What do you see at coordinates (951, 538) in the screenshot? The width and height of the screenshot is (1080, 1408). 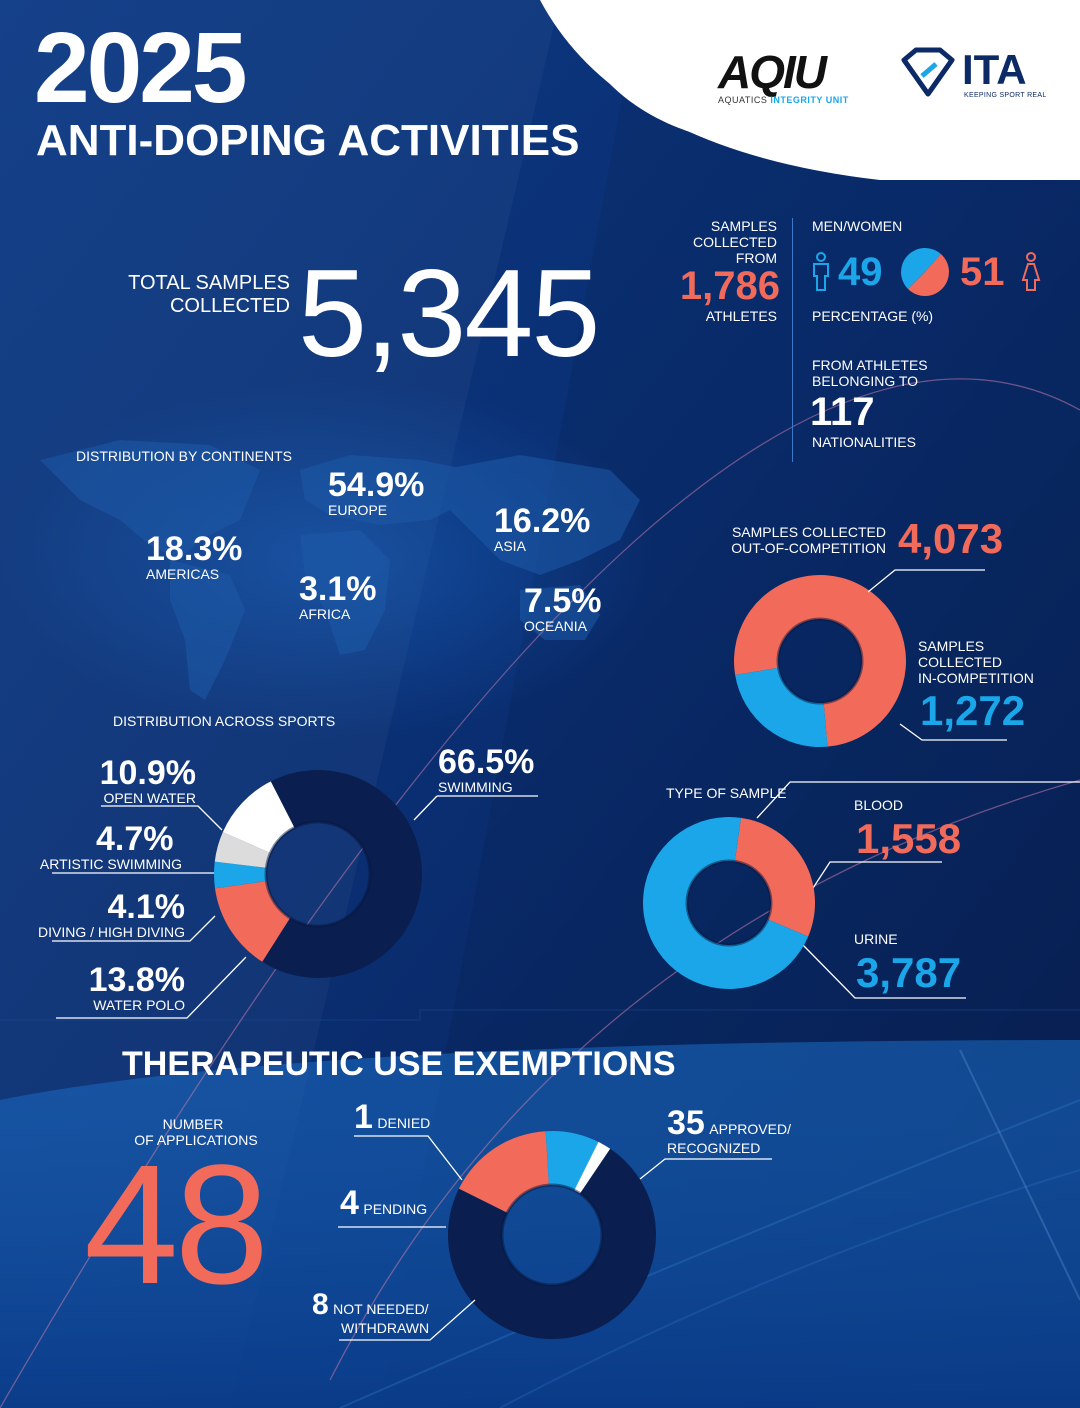 I see `ooc-value: 4,073` at bounding box center [951, 538].